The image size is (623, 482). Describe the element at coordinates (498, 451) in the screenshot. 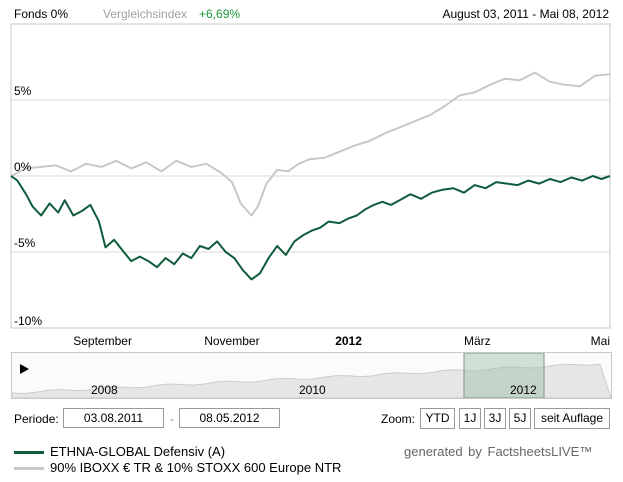

I see `credit-text: generated by FactsheetsLIVE™` at that location.